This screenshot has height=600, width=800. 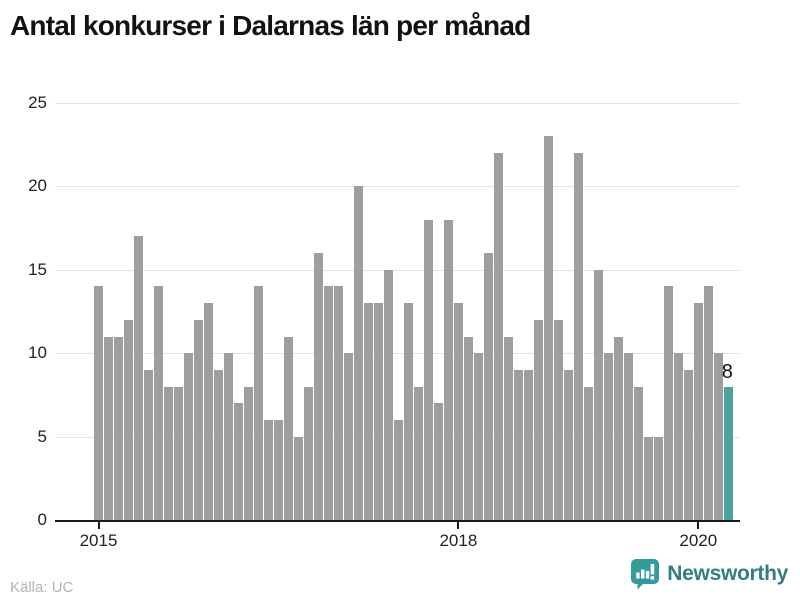 What do you see at coordinates (37, 102) in the screenshot?
I see `y-axis-label-25: 25` at bounding box center [37, 102].